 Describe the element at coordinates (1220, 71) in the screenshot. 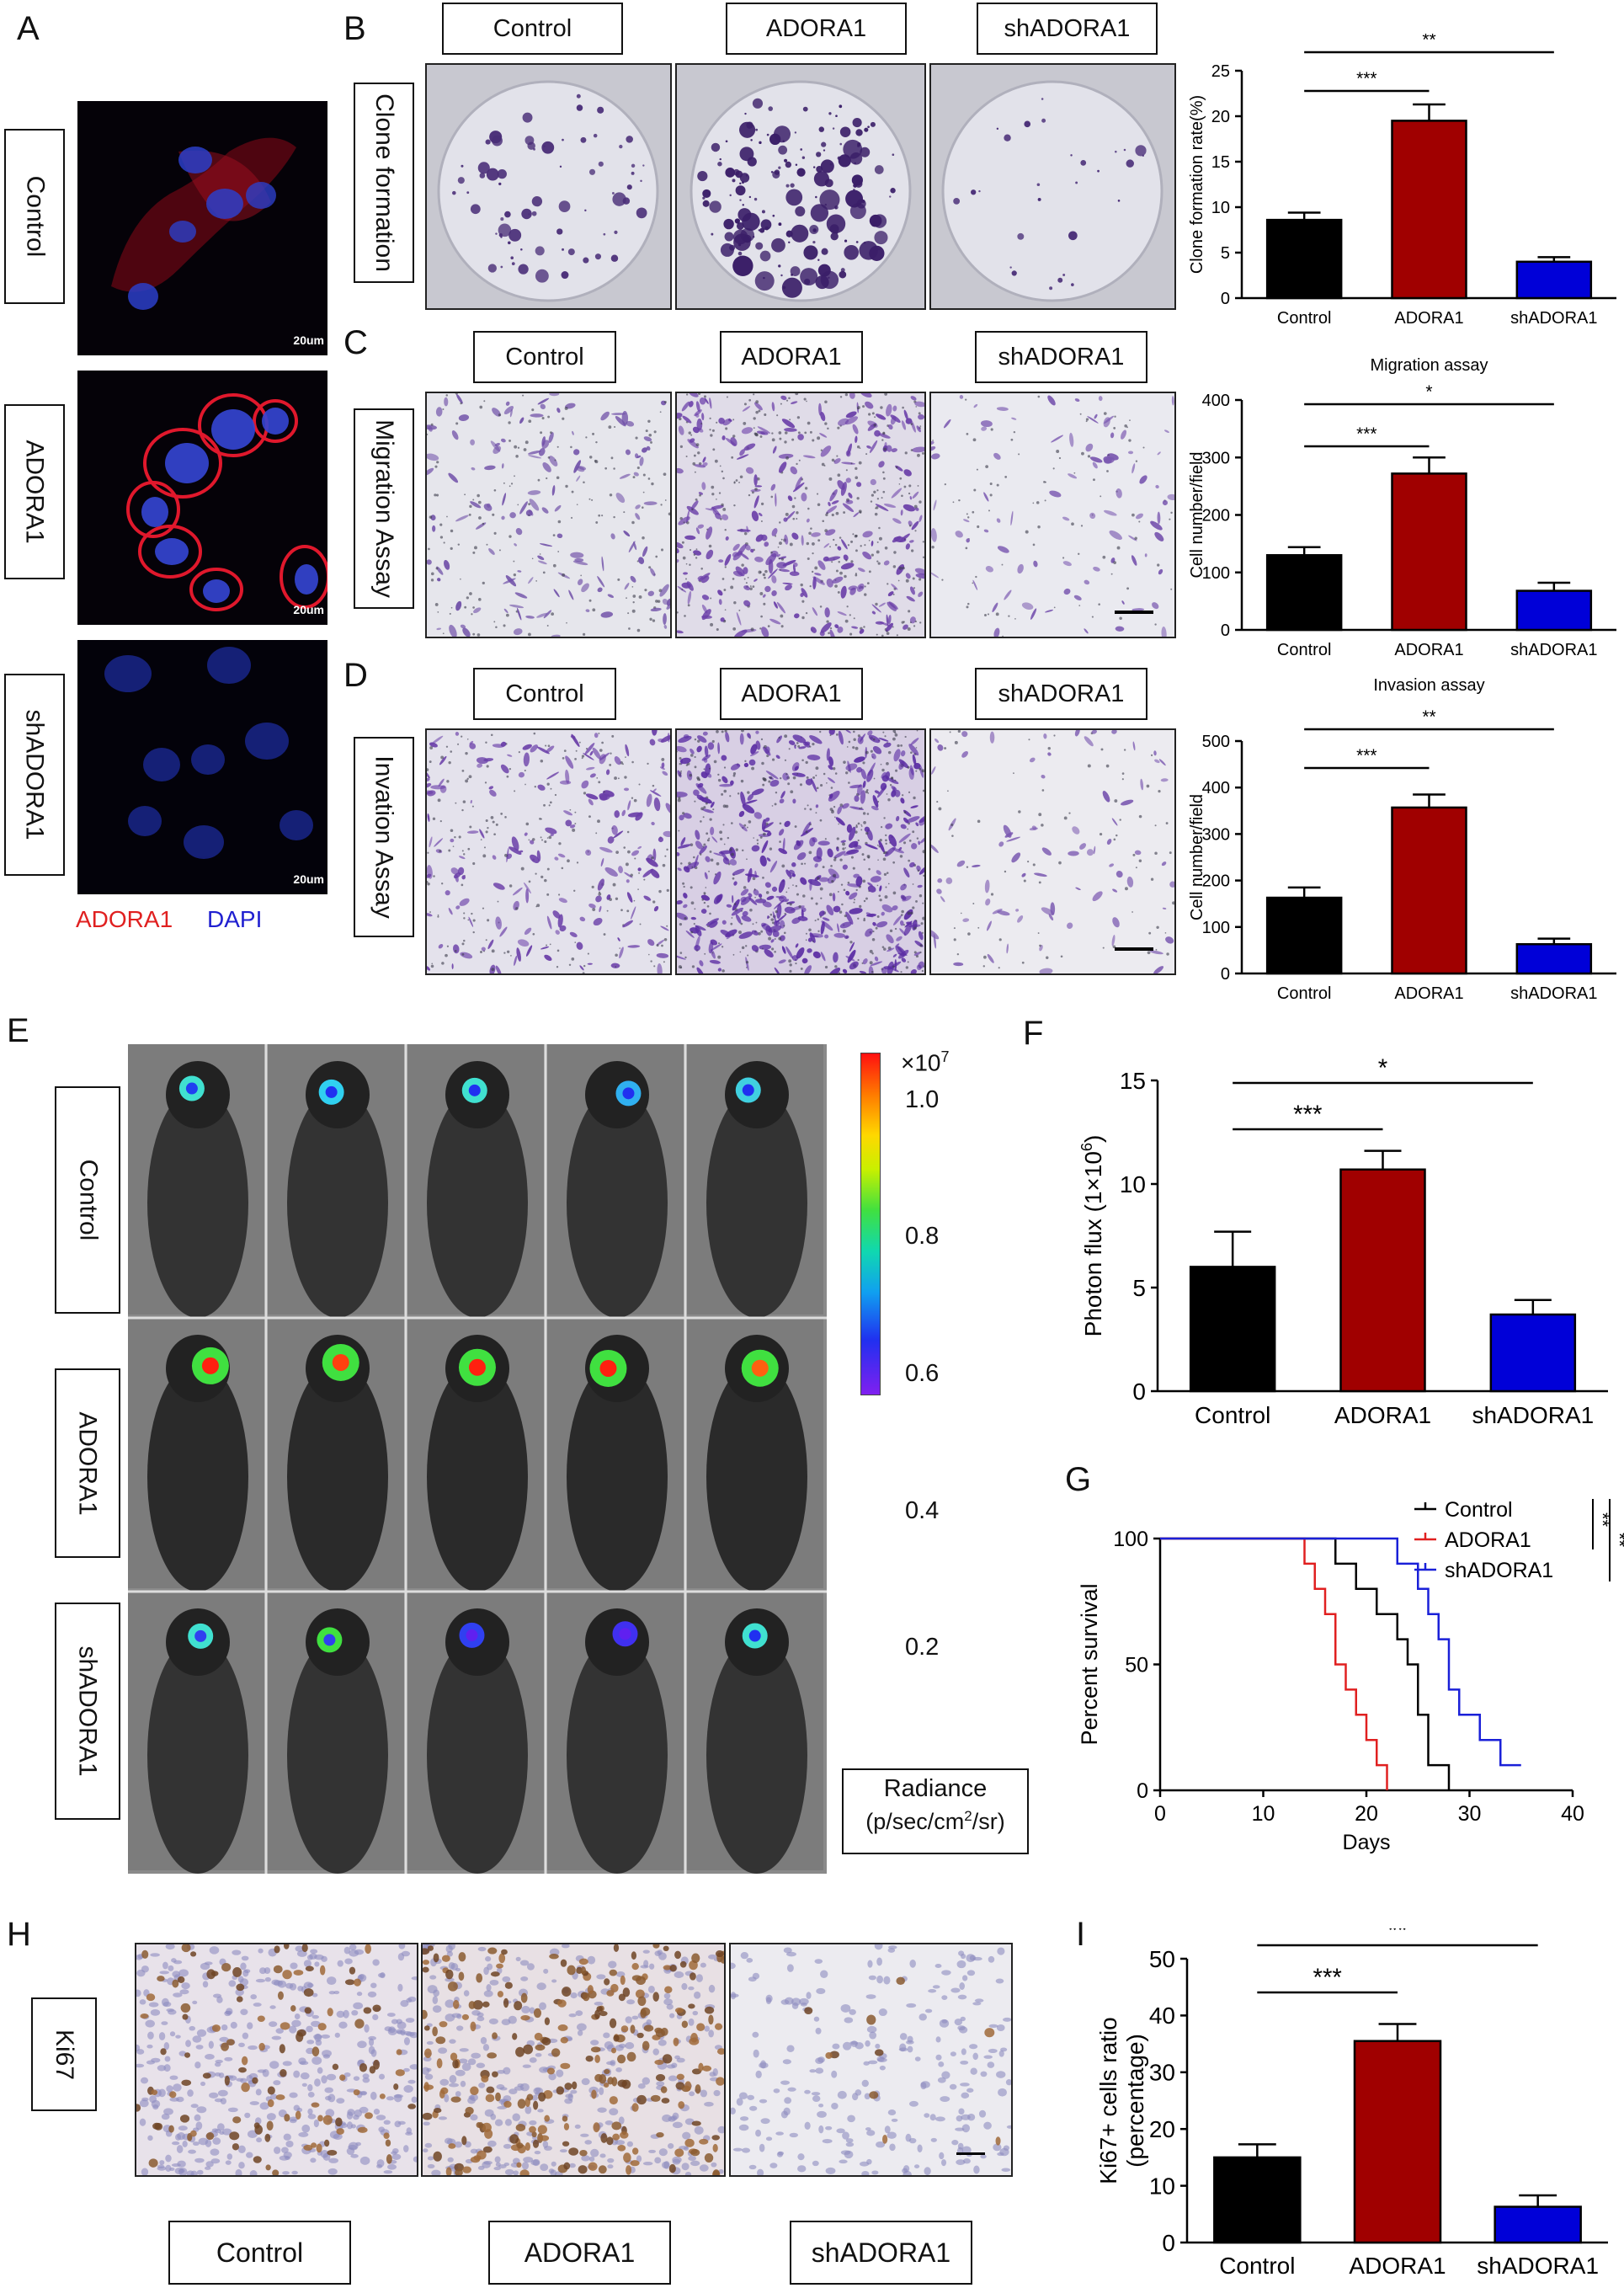

I see `y-tick-label: 25` at that location.